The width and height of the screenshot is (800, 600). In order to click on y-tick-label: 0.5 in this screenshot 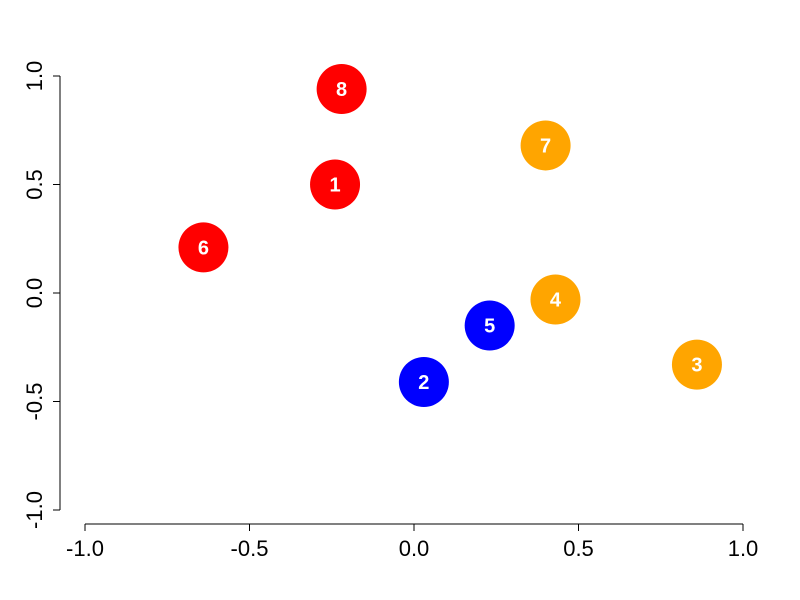, I will do `click(34, 184)`.